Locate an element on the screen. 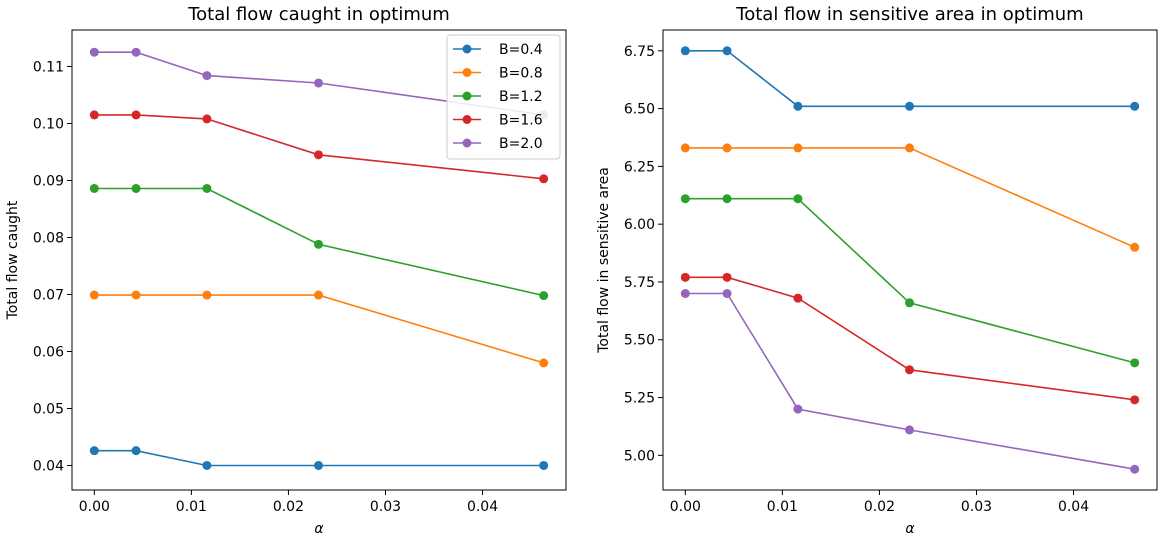  y-tick-label: 0.04 is located at coordinates (48, 466).